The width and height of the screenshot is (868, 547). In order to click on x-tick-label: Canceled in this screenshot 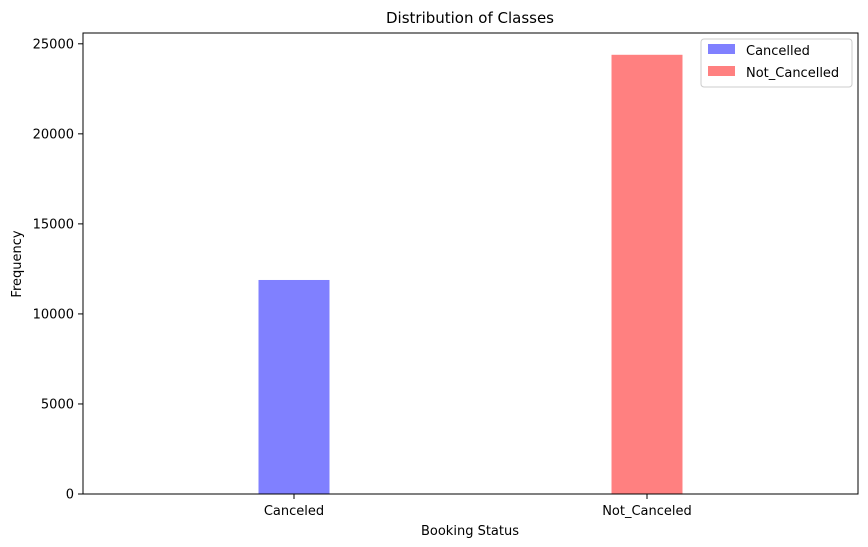, I will do `click(294, 511)`.